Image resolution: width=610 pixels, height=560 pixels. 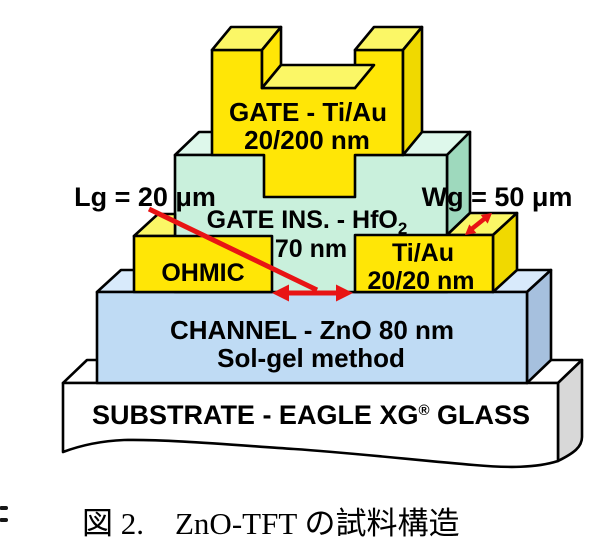 What do you see at coordinates (233, 249) in the screenshot?
I see `gate-length-leader-line` at bounding box center [233, 249].